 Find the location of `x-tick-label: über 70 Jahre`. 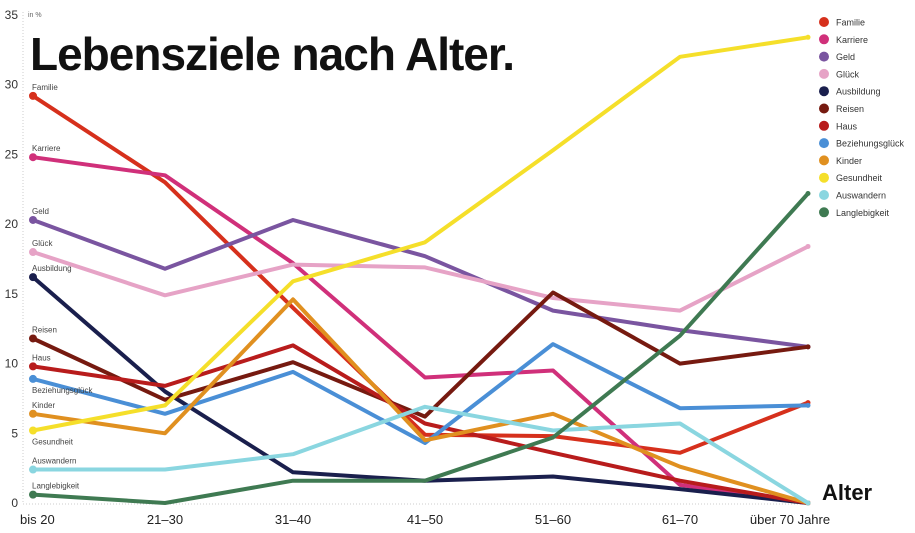

x-tick-label: über 70 Jahre is located at coordinates (790, 519).